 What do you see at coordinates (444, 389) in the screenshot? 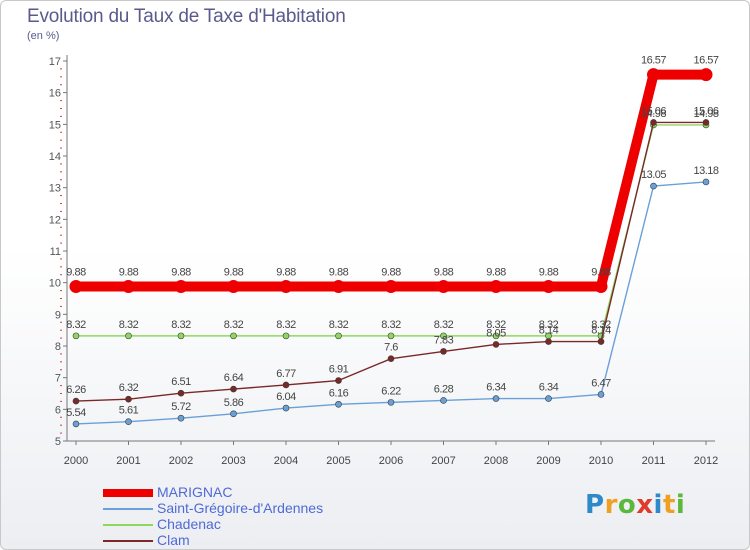
I see `data-label: 6.28` at bounding box center [444, 389].